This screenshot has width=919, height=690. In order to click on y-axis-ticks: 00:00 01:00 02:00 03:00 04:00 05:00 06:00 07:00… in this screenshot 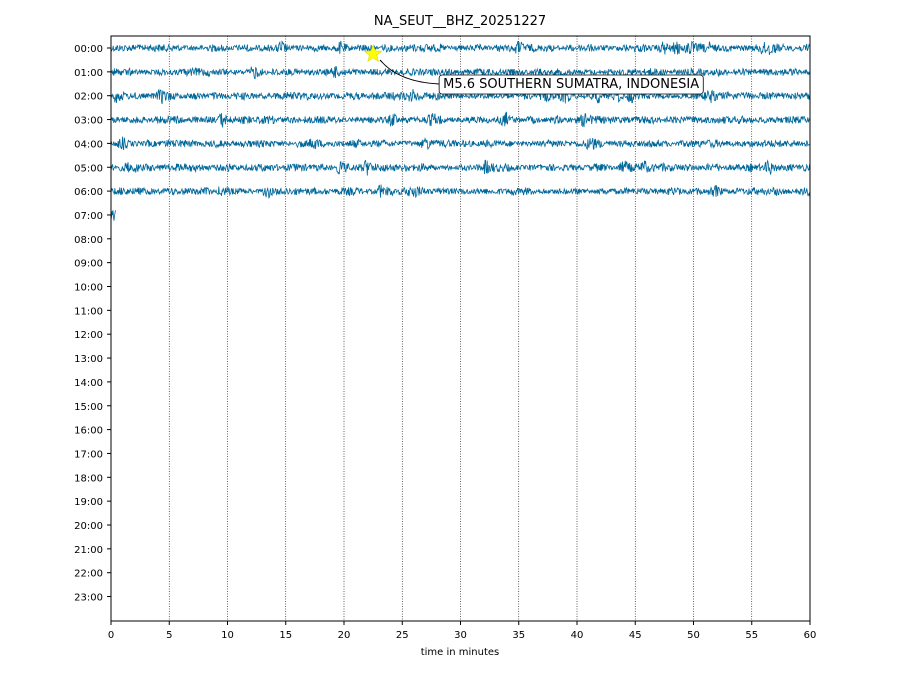, I will do `click(92, 324)`.